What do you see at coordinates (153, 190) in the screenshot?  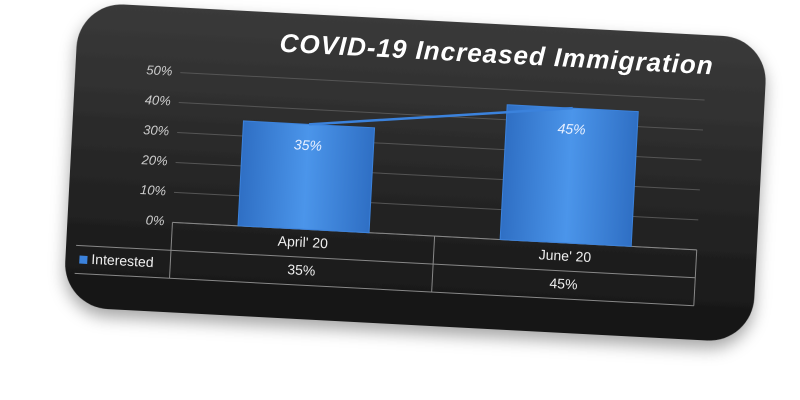 I see `y-tick-label: 10%` at bounding box center [153, 190].